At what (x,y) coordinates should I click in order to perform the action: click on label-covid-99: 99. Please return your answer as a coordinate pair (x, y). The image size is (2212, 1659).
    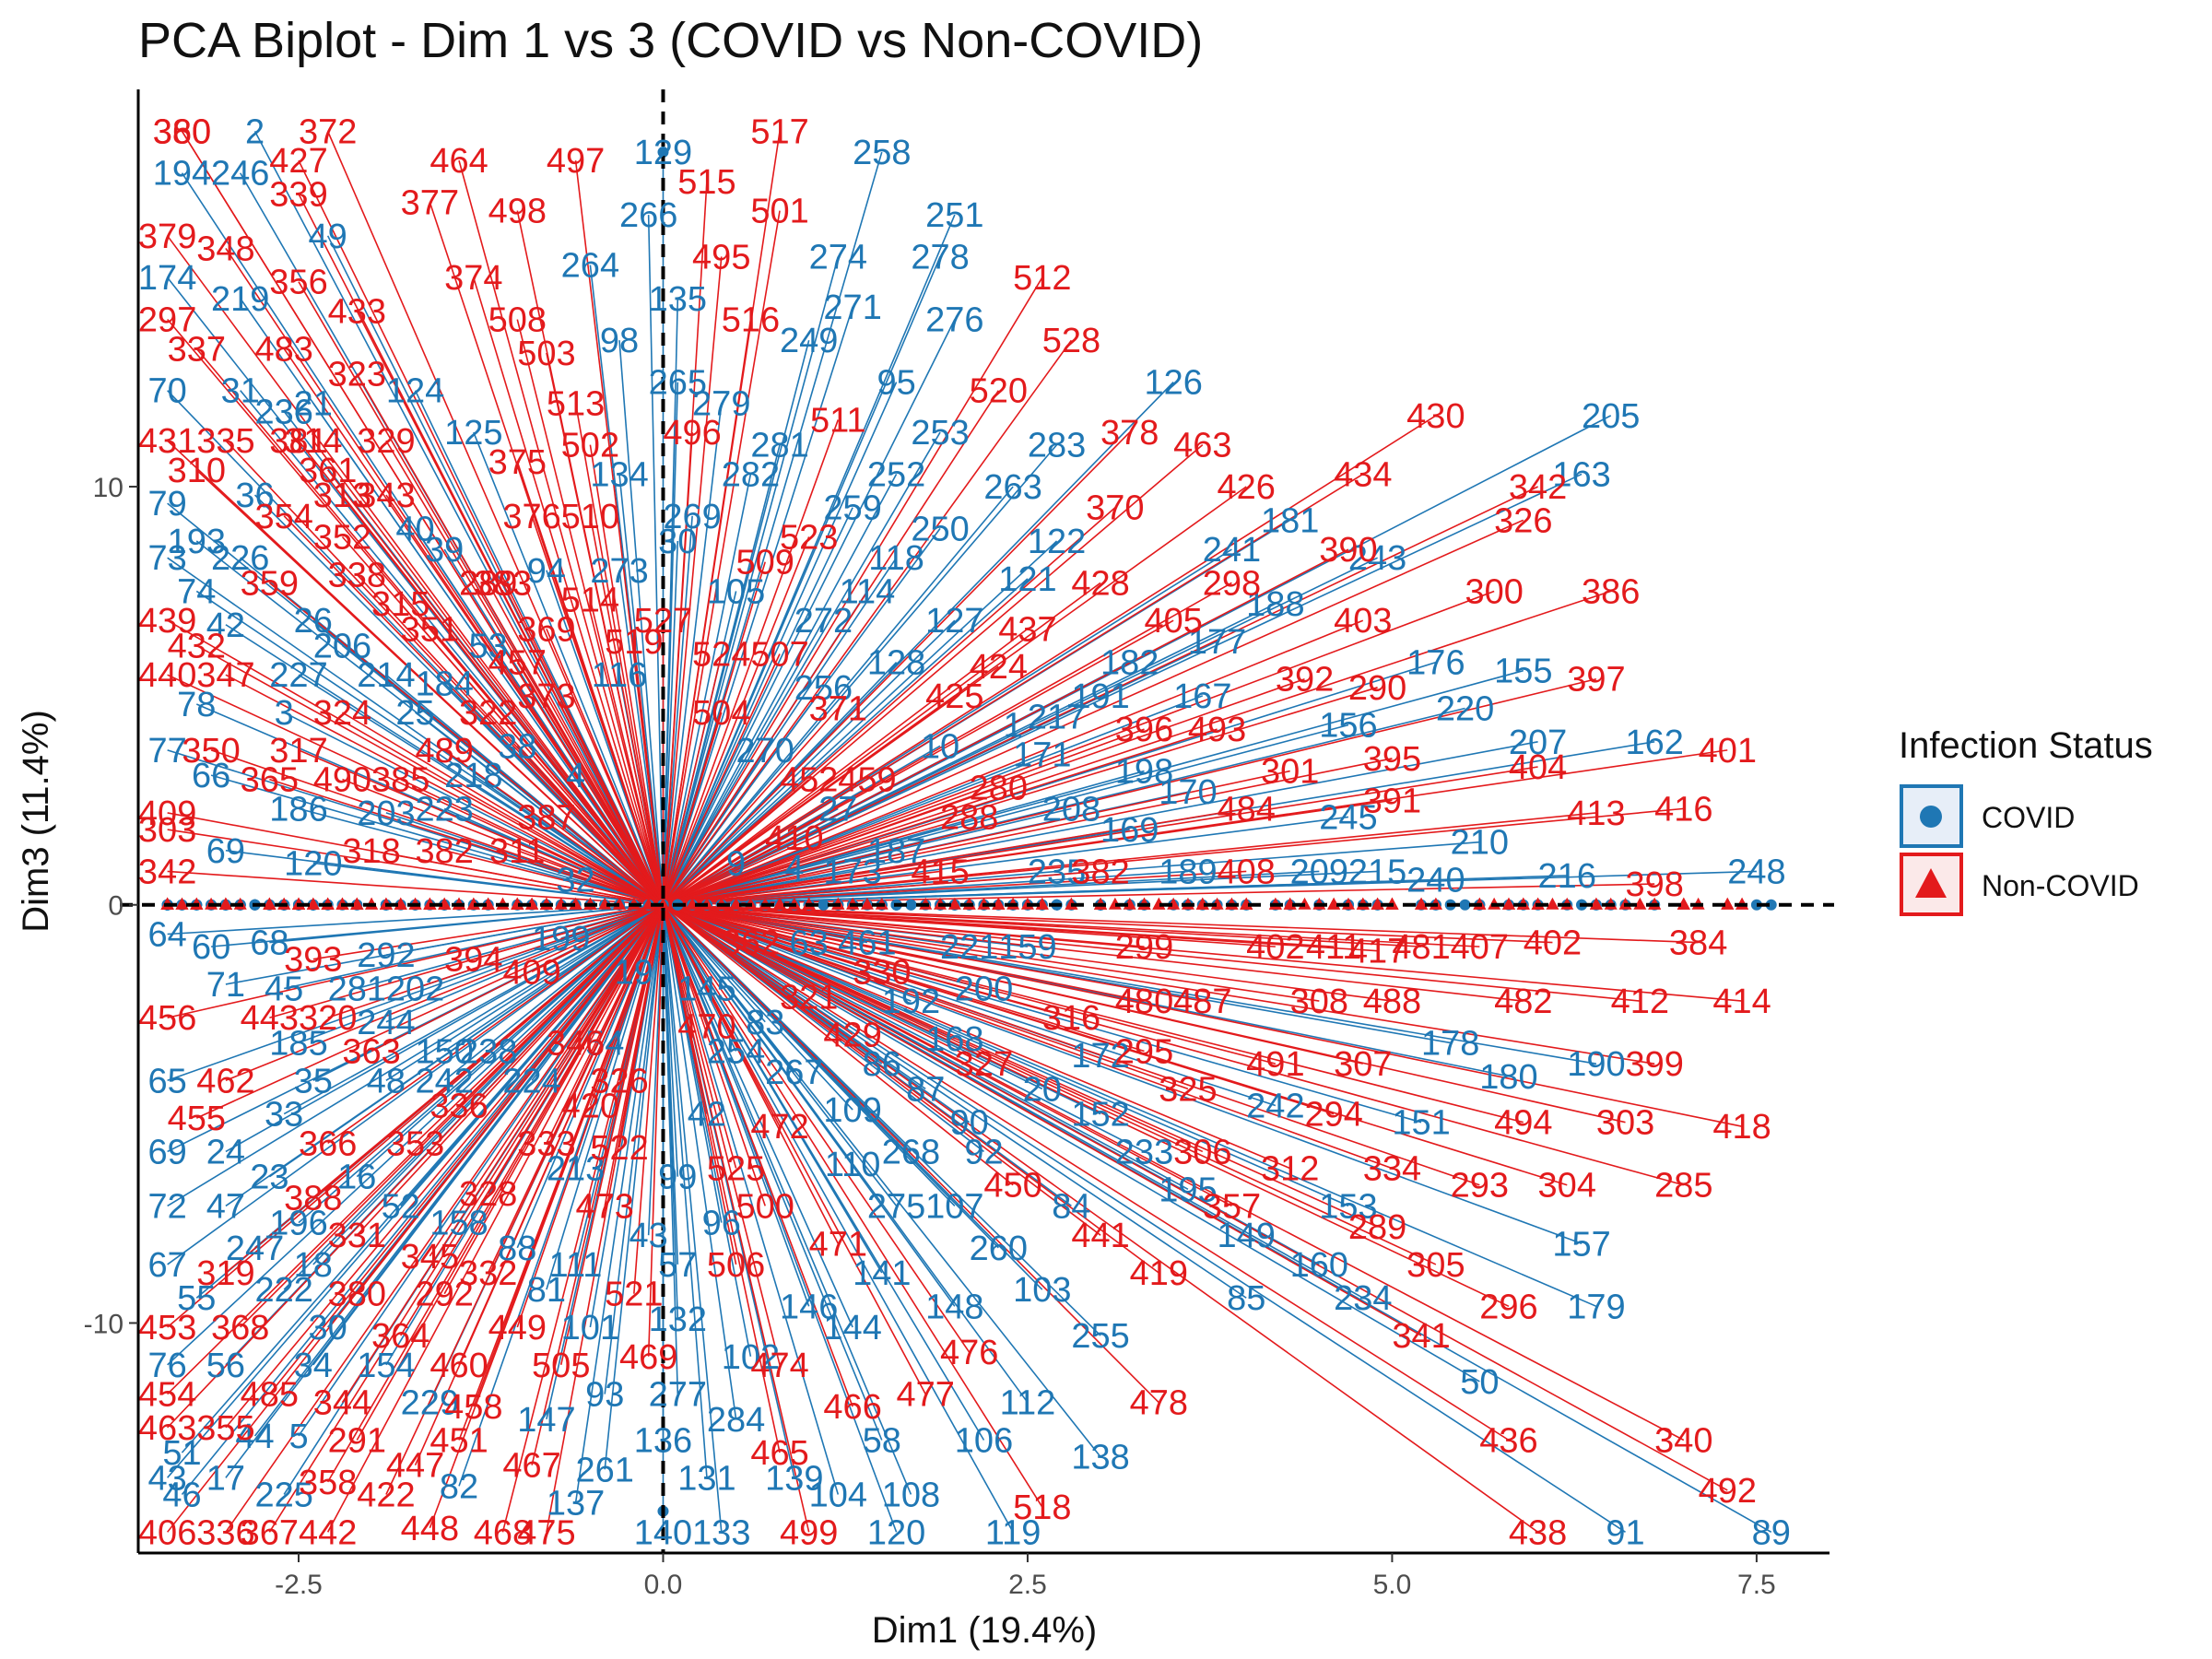
    Looking at the image, I should click on (677, 1178).